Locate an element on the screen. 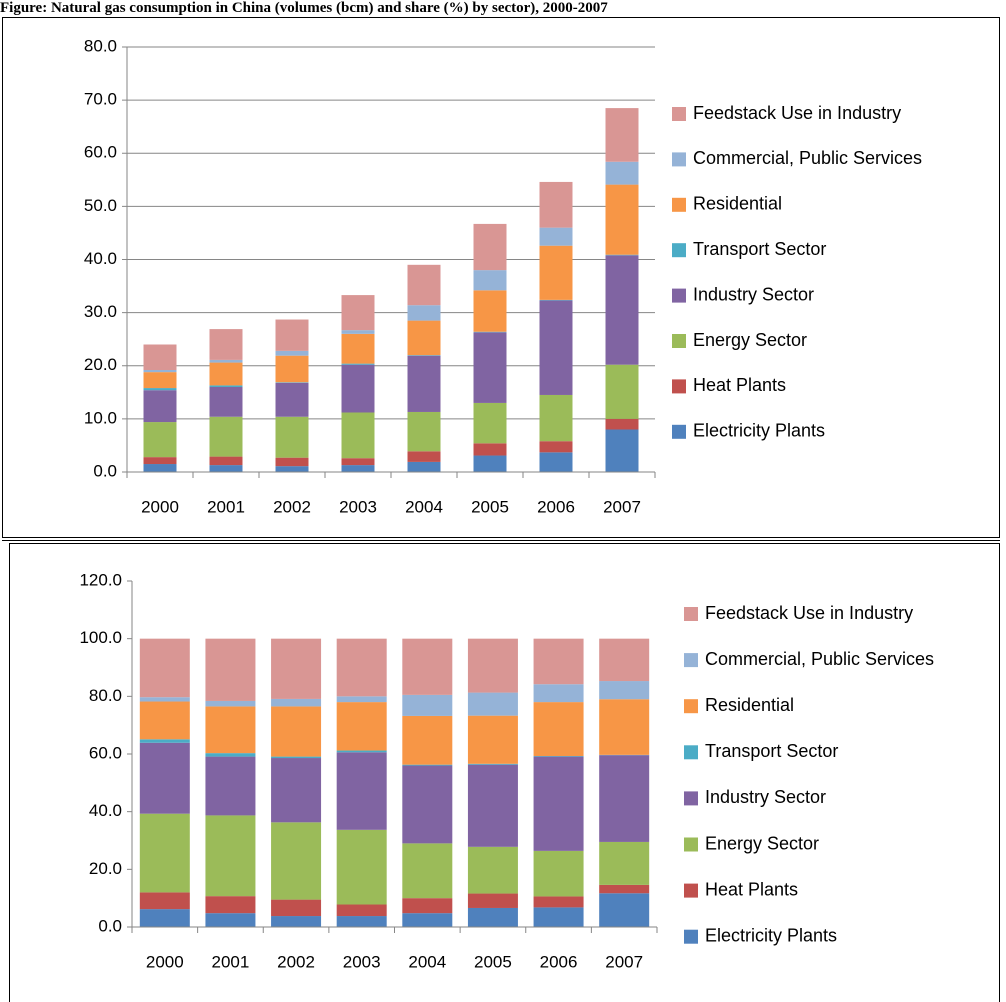  y-tick-label: 60.0 is located at coordinates (105, 752).